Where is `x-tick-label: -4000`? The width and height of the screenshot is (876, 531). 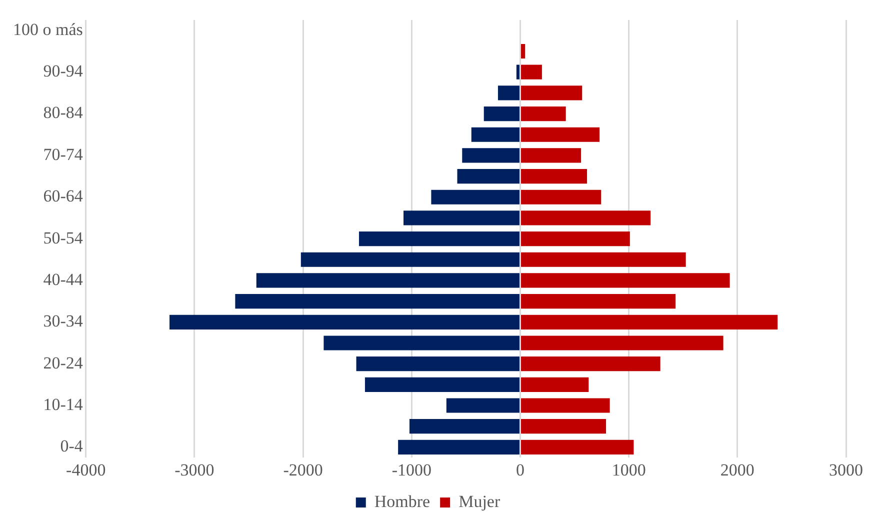
x-tick-label: -4000 is located at coordinates (86, 470).